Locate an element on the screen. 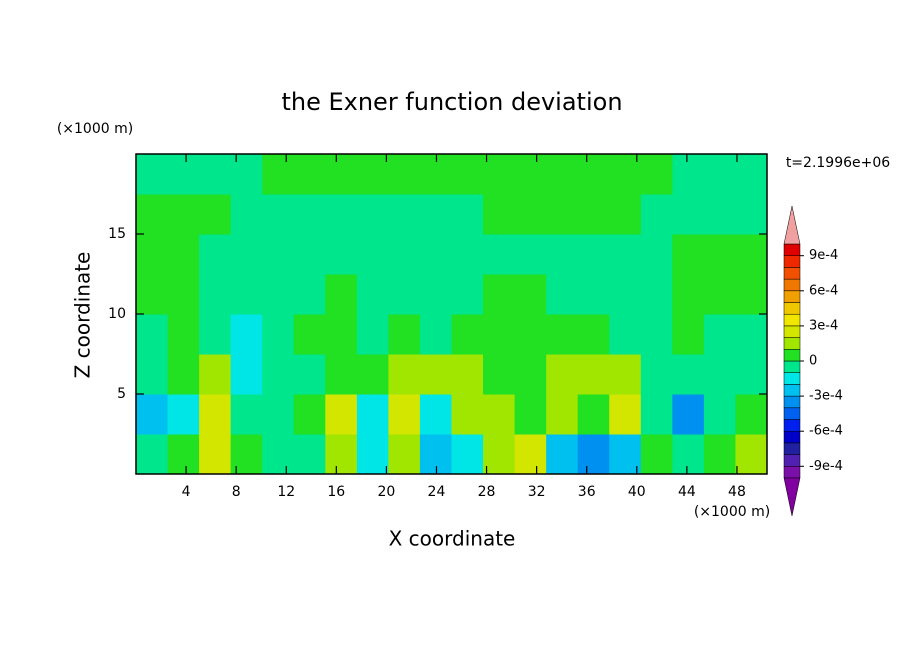 The height and width of the screenshot is (654, 904). colorbar-over is located at coordinates (792, 225).